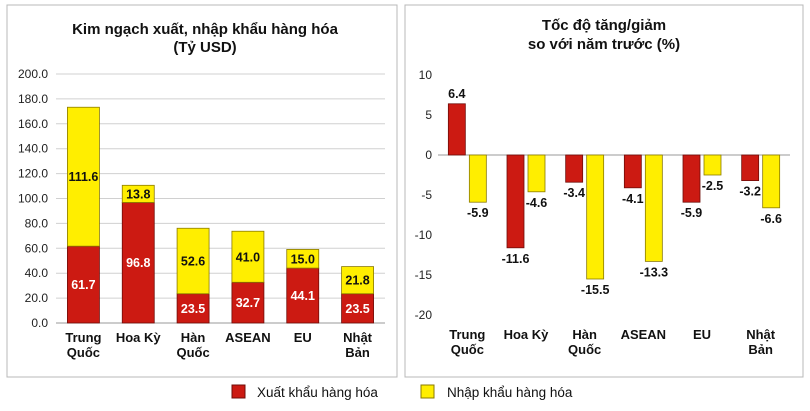  What do you see at coordinates (358, 337) in the screenshot?
I see `category-label-5: Nhật` at bounding box center [358, 337].